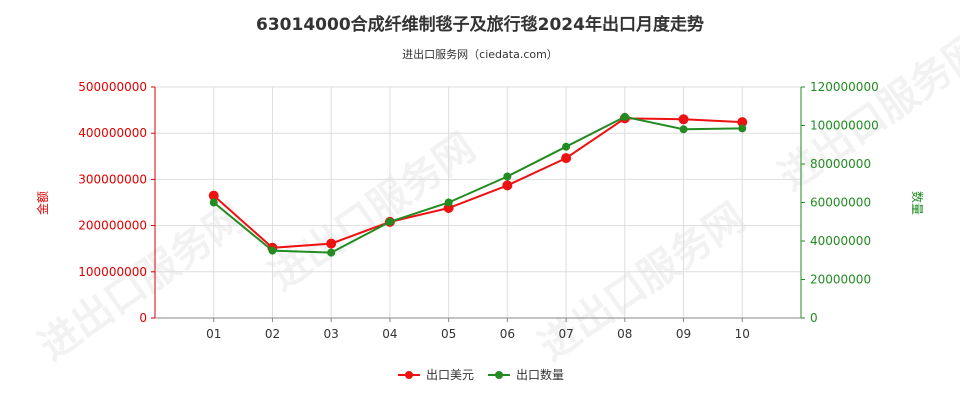 The height and width of the screenshot is (400, 960). What do you see at coordinates (840, 280) in the screenshot?
I see `y2-axis-tick-label: 20000000` at bounding box center [840, 280].